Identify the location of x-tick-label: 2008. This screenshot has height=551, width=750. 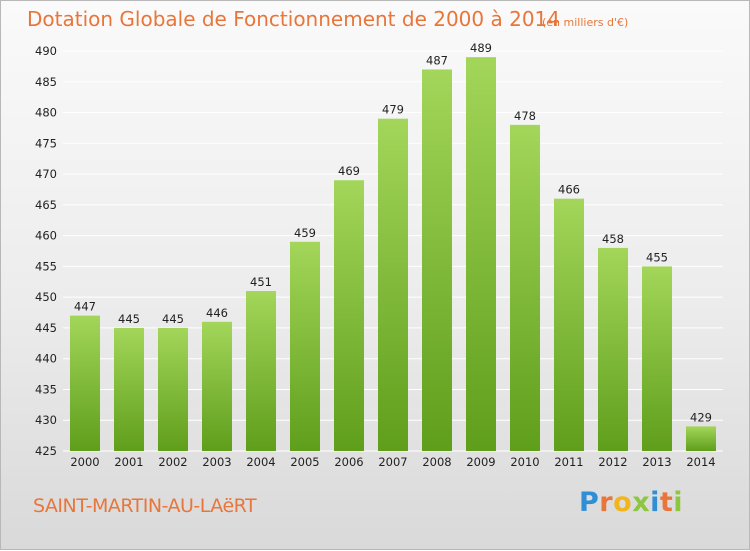
(436, 462).